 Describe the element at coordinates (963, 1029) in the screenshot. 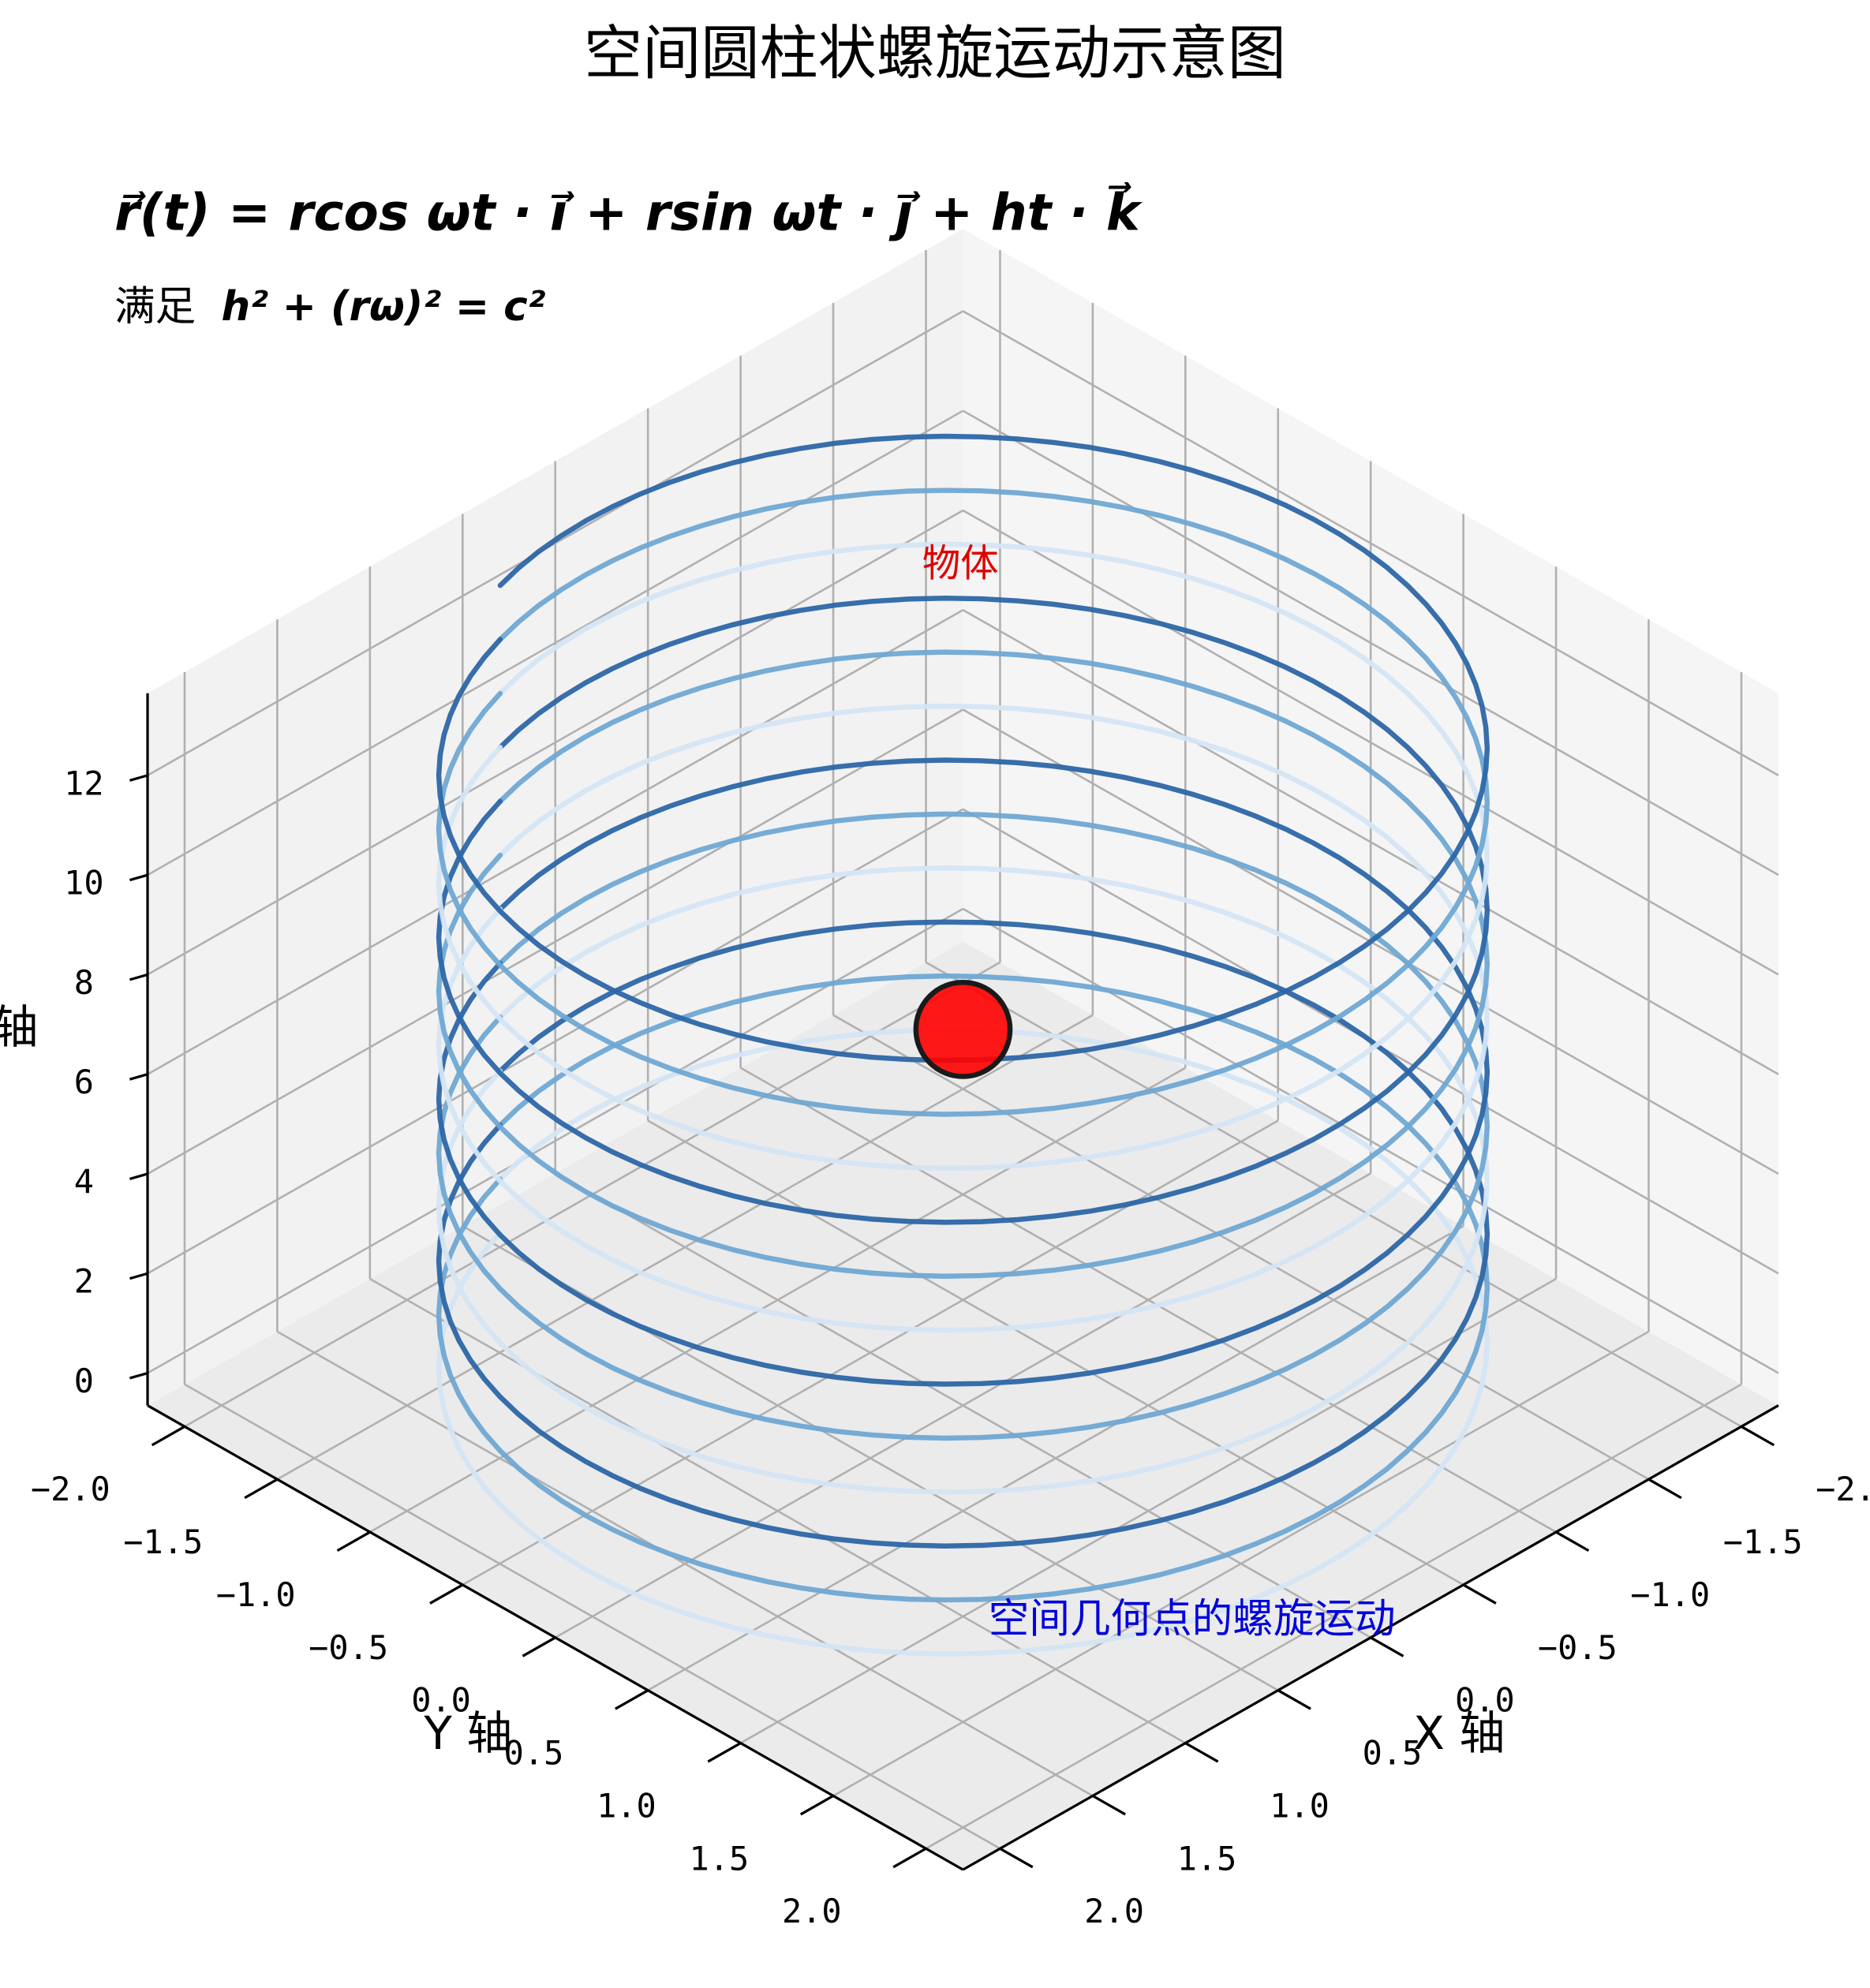

I see `object-point` at that location.